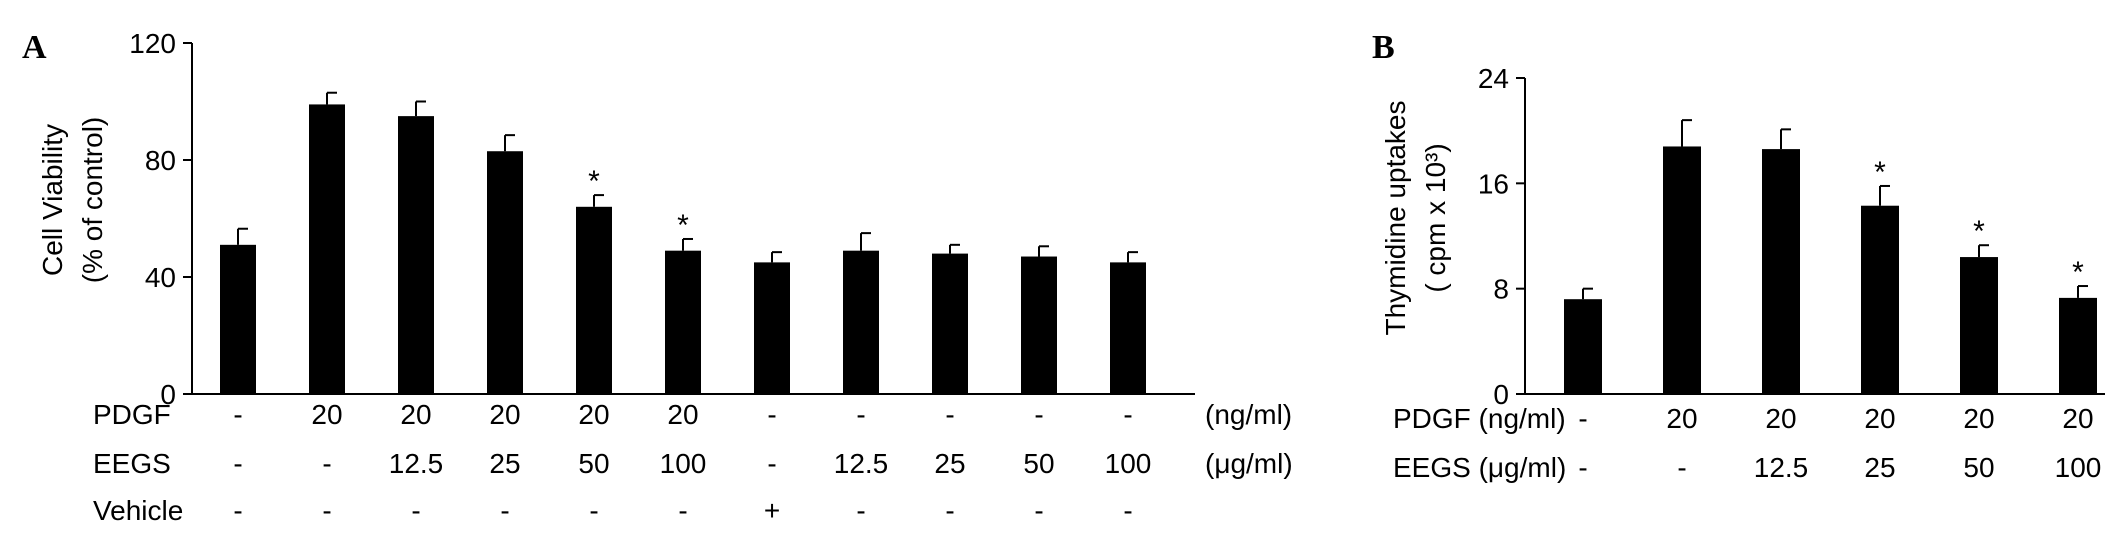 This screenshot has height=539, width=2126. I want to click on row-cell-a-2-10: -, so click(1127, 510).